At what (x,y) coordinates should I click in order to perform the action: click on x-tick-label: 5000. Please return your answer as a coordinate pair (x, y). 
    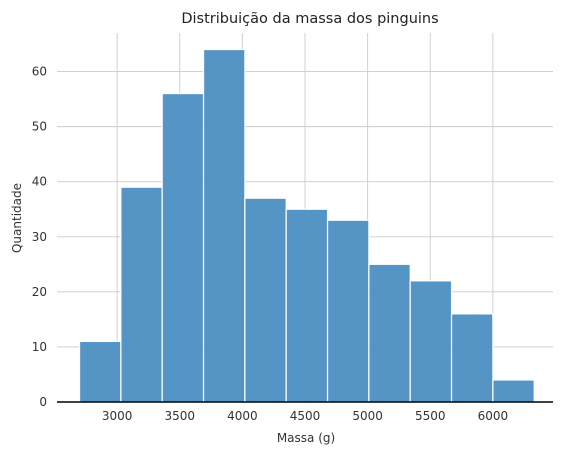
    Looking at the image, I should click on (367, 416).